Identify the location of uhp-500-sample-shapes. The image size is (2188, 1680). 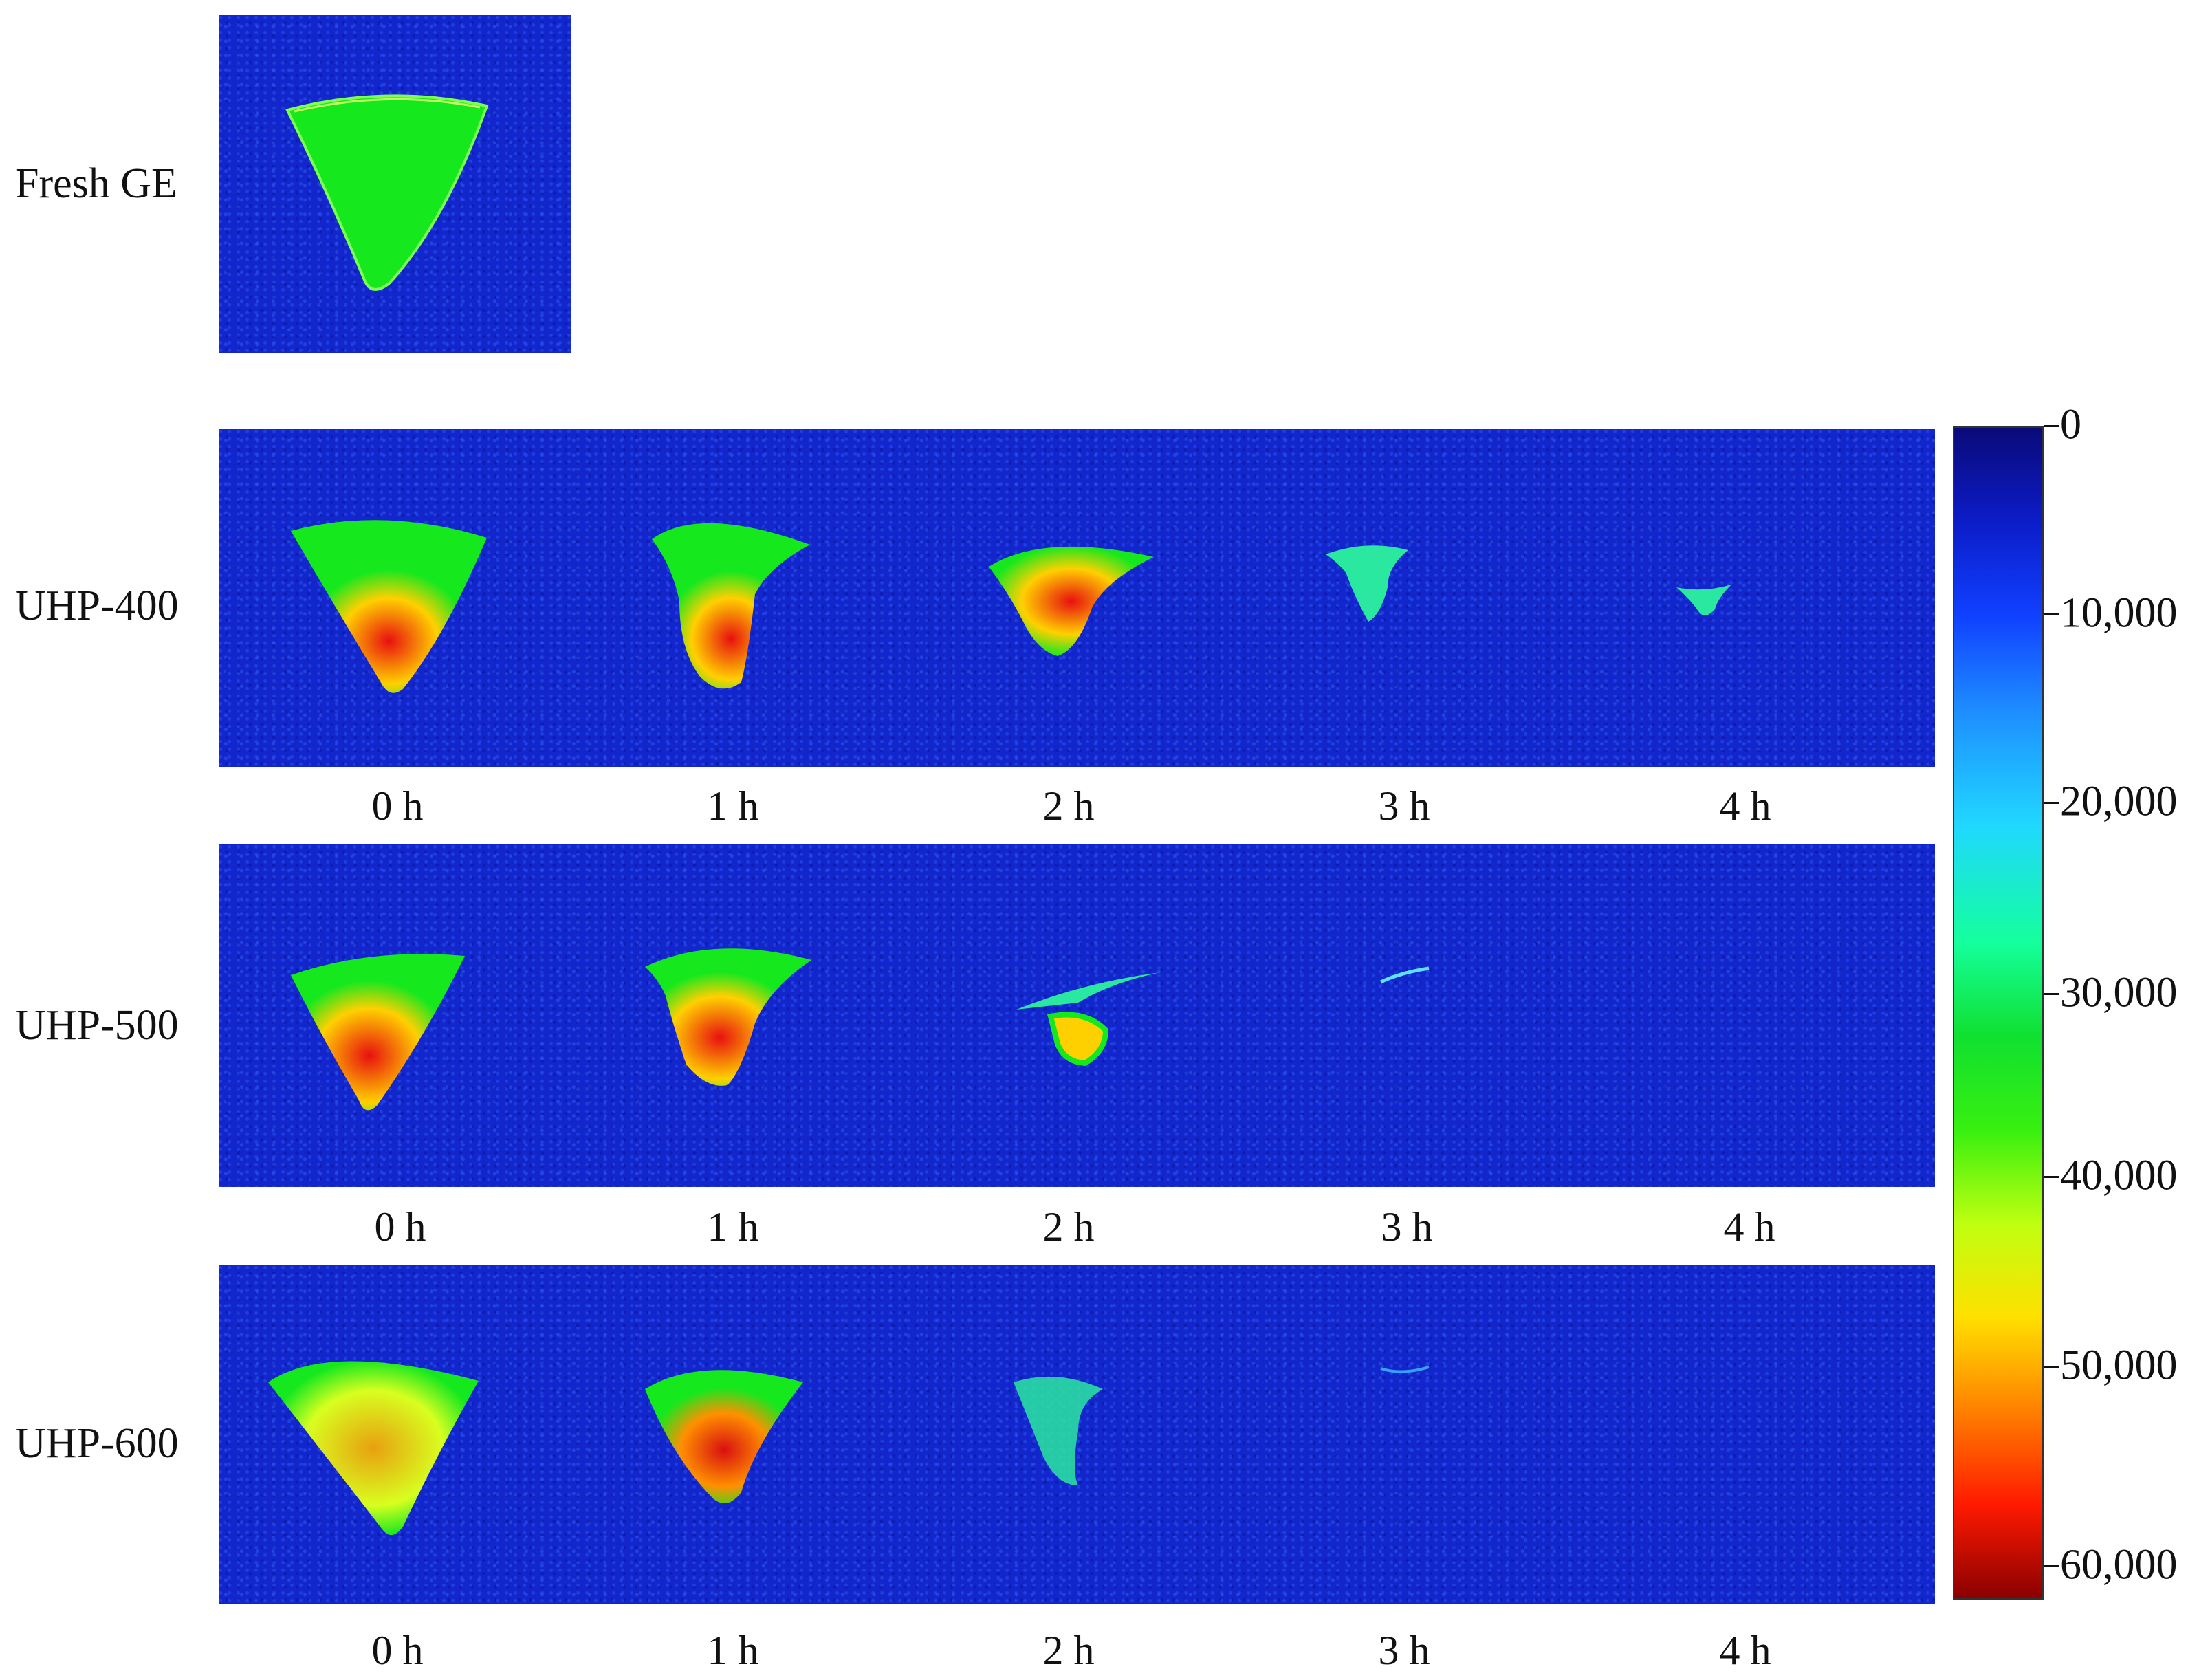
(860, 1029).